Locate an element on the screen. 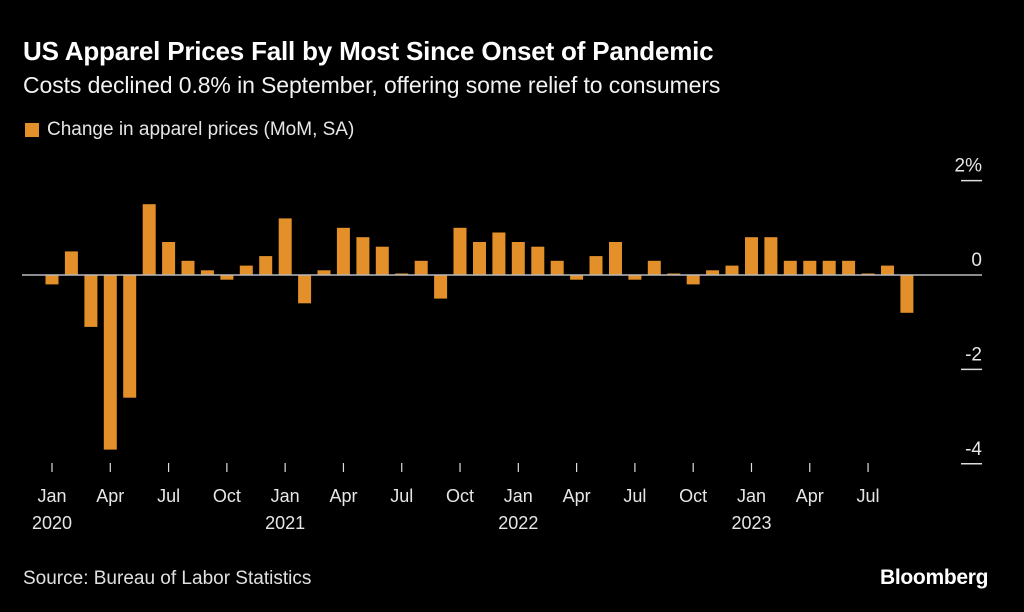 This screenshot has height=612, width=1024. x-year-label: 2021 is located at coordinates (285, 523).